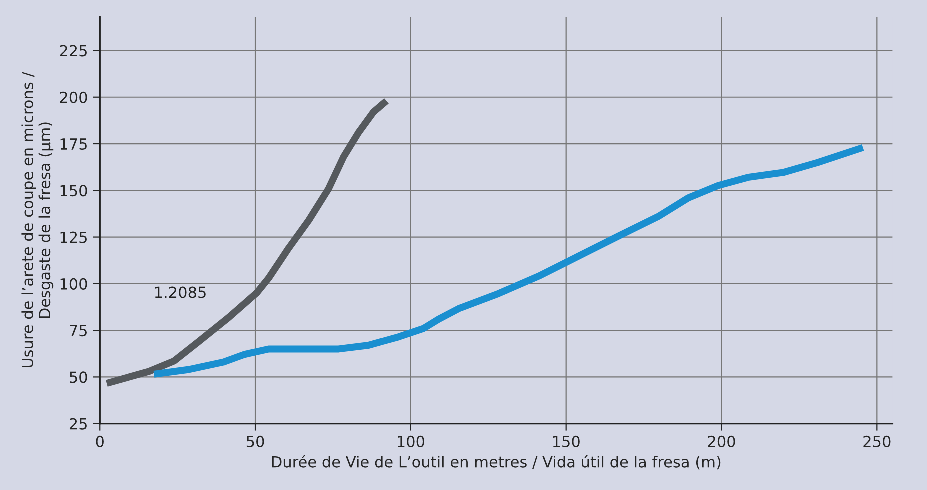  What do you see at coordinates (566, 442) in the screenshot?
I see `x-tick-label: 150` at bounding box center [566, 442].